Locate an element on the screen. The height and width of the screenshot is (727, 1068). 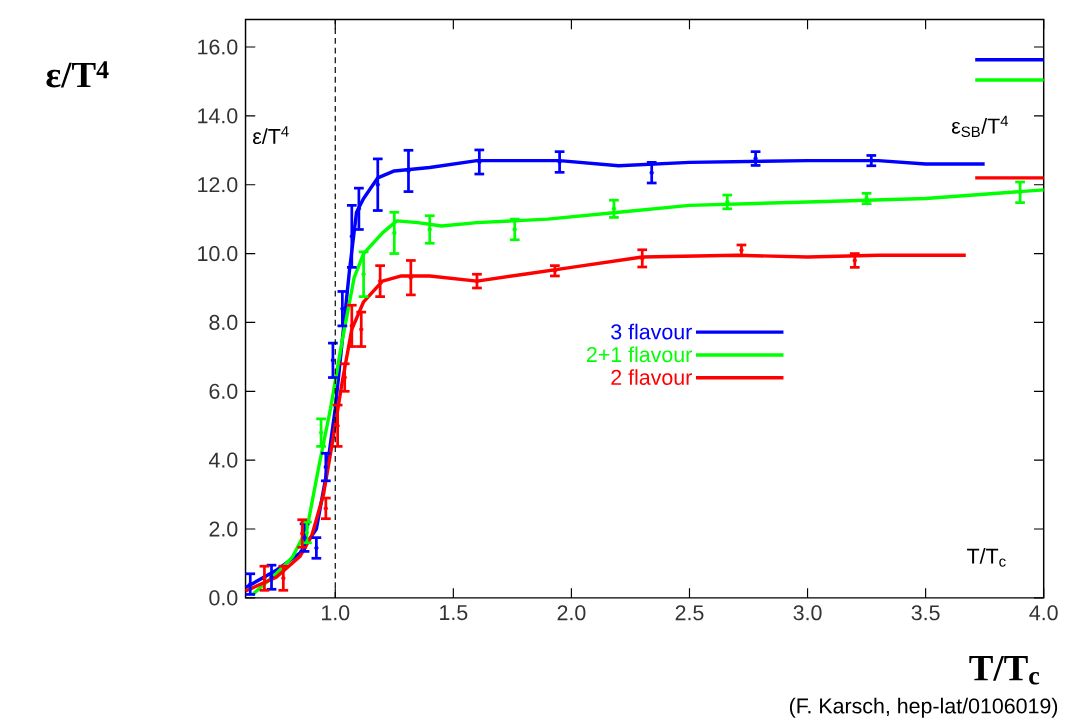
text: (F. Karsch, hep-lat/0106019) is located at coordinates (923, 707).